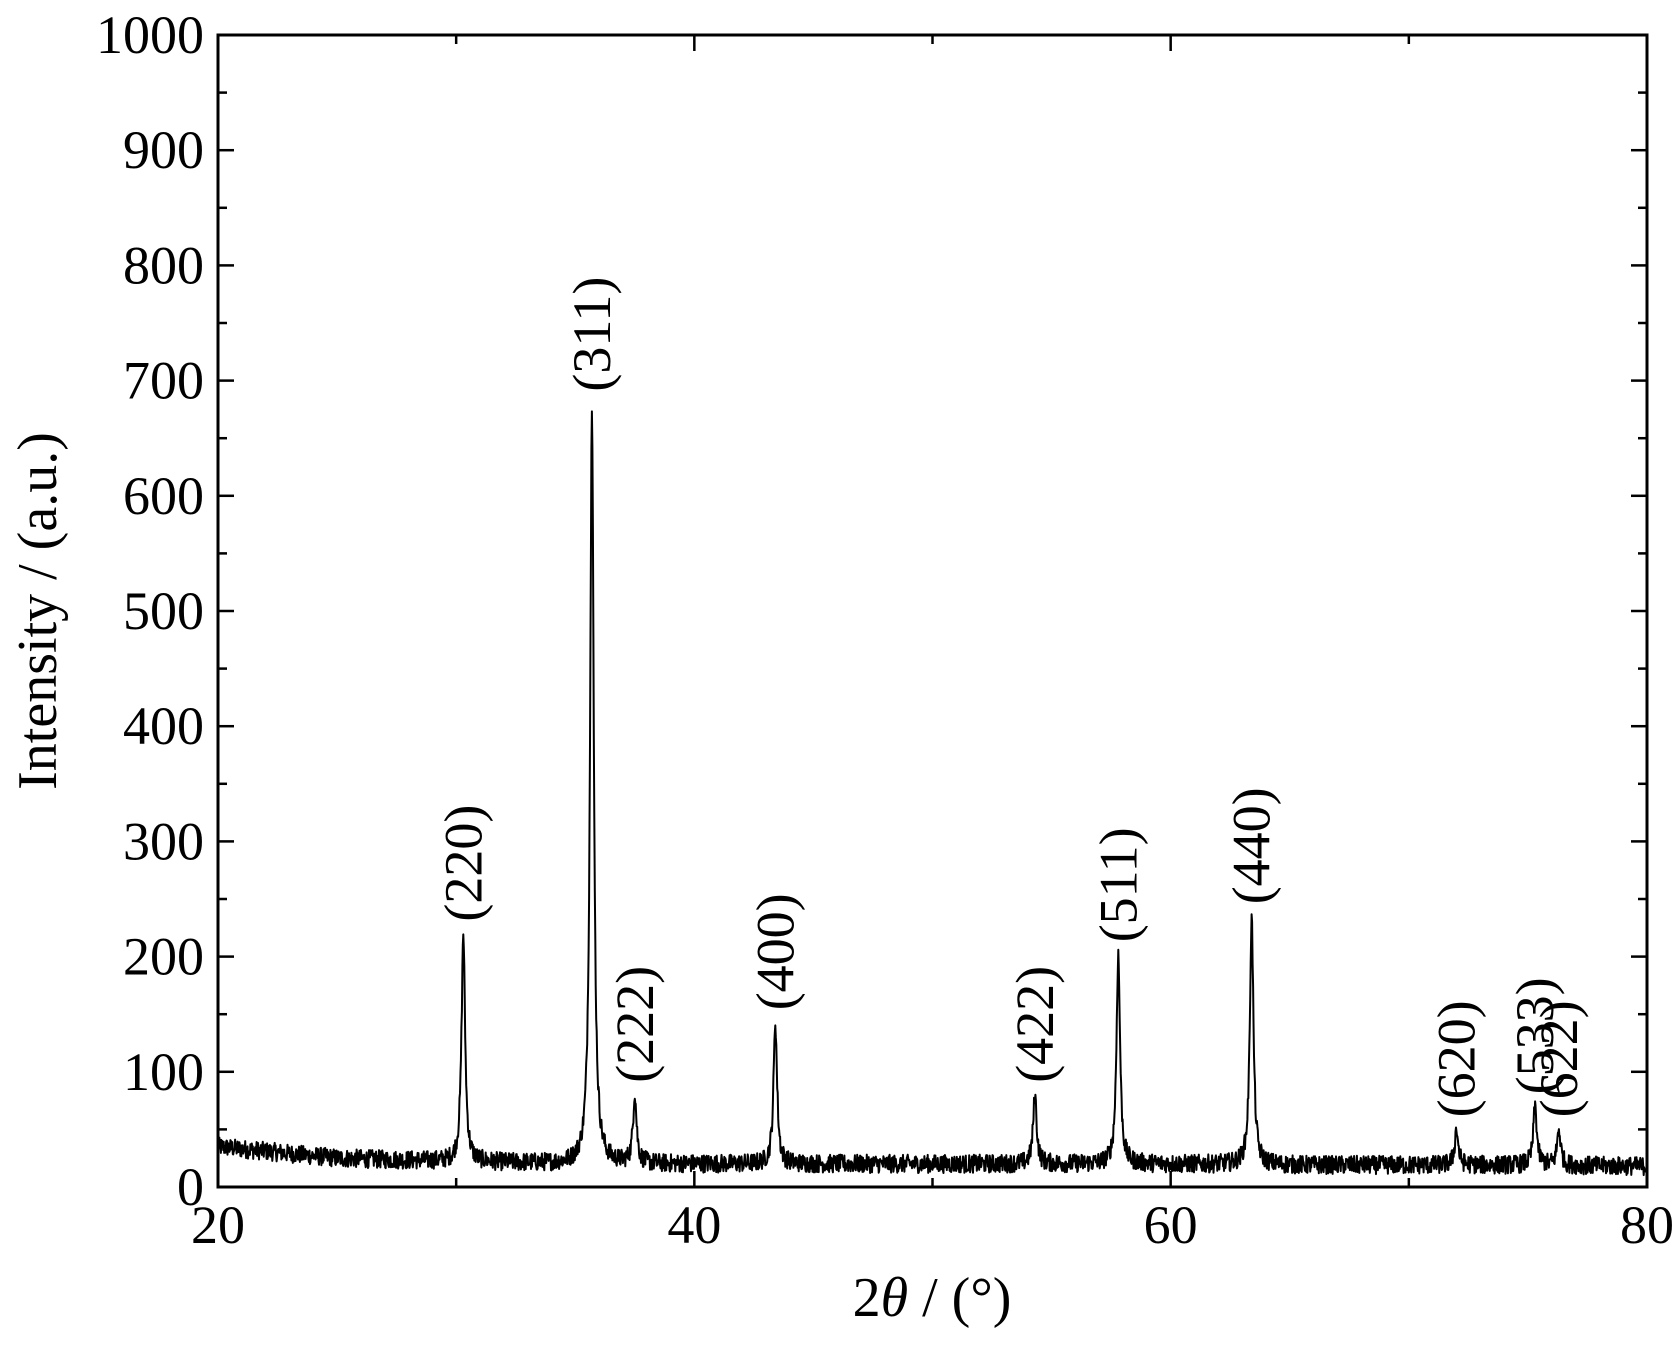 The height and width of the screenshot is (1352, 1679). I want to click on peak-label: (222), so click(635, 1024).